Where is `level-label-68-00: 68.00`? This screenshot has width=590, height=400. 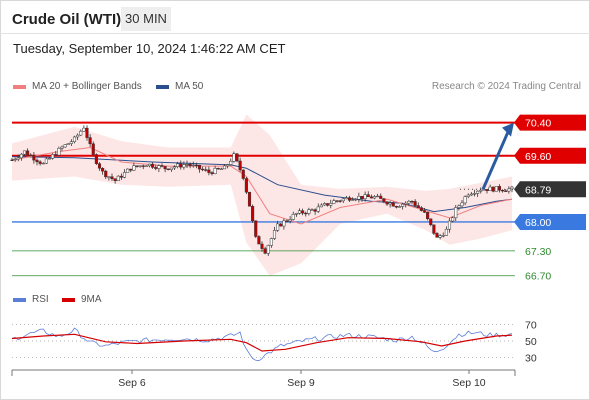
level-label-68-00: 68.00 is located at coordinates (538, 223).